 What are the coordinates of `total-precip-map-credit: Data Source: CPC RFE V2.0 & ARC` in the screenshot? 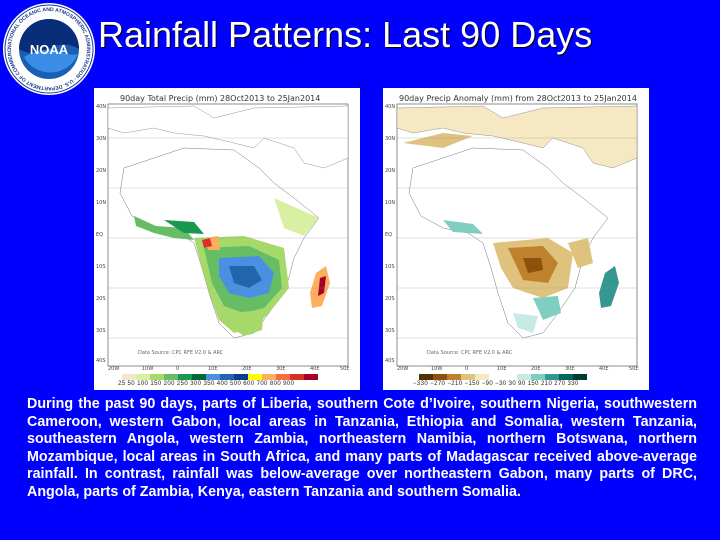 It's located at (181, 353).